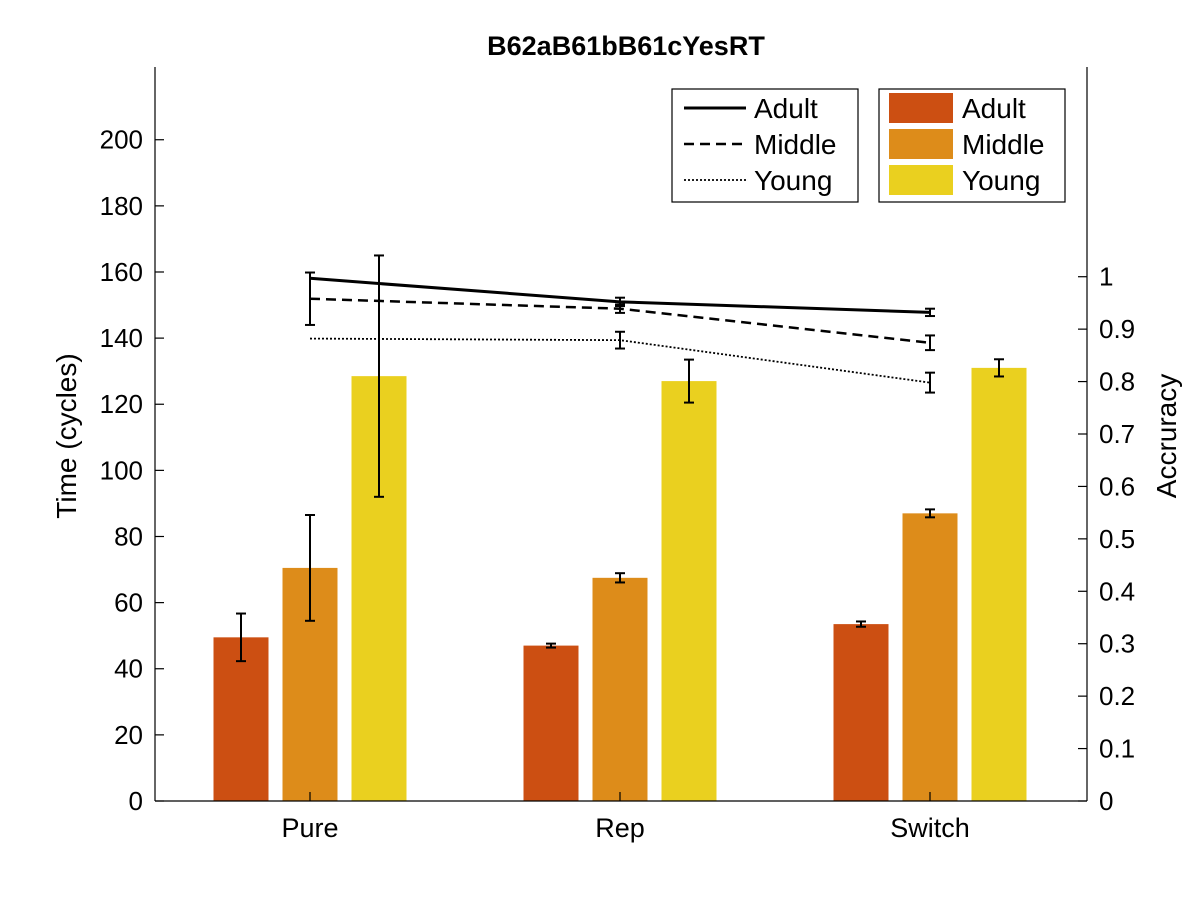 This screenshot has height=900, width=1200. What do you see at coordinates (128, 603) in the screenshot?
I see `y-tick-label: 60` at bounding box center [128, 603].